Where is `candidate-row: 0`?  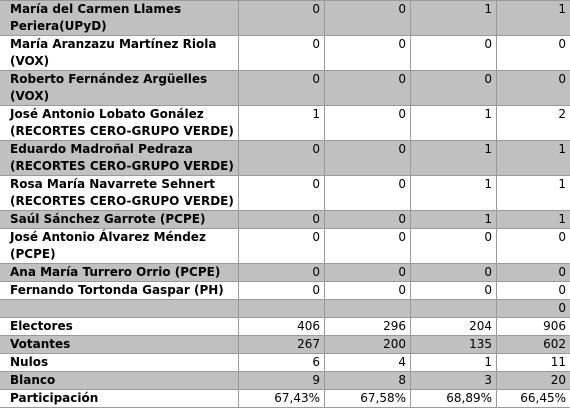
candidate-row: 0 is located at coordinates (285, 309).